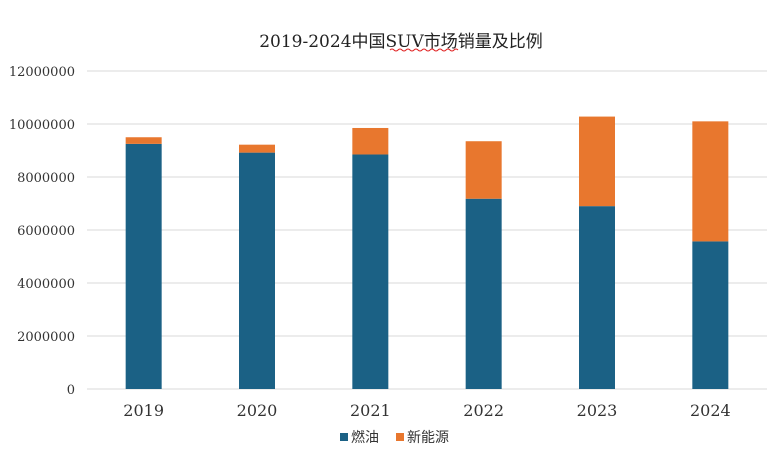  I want to click on y-tick-label: 12000000, so click(42, 72).